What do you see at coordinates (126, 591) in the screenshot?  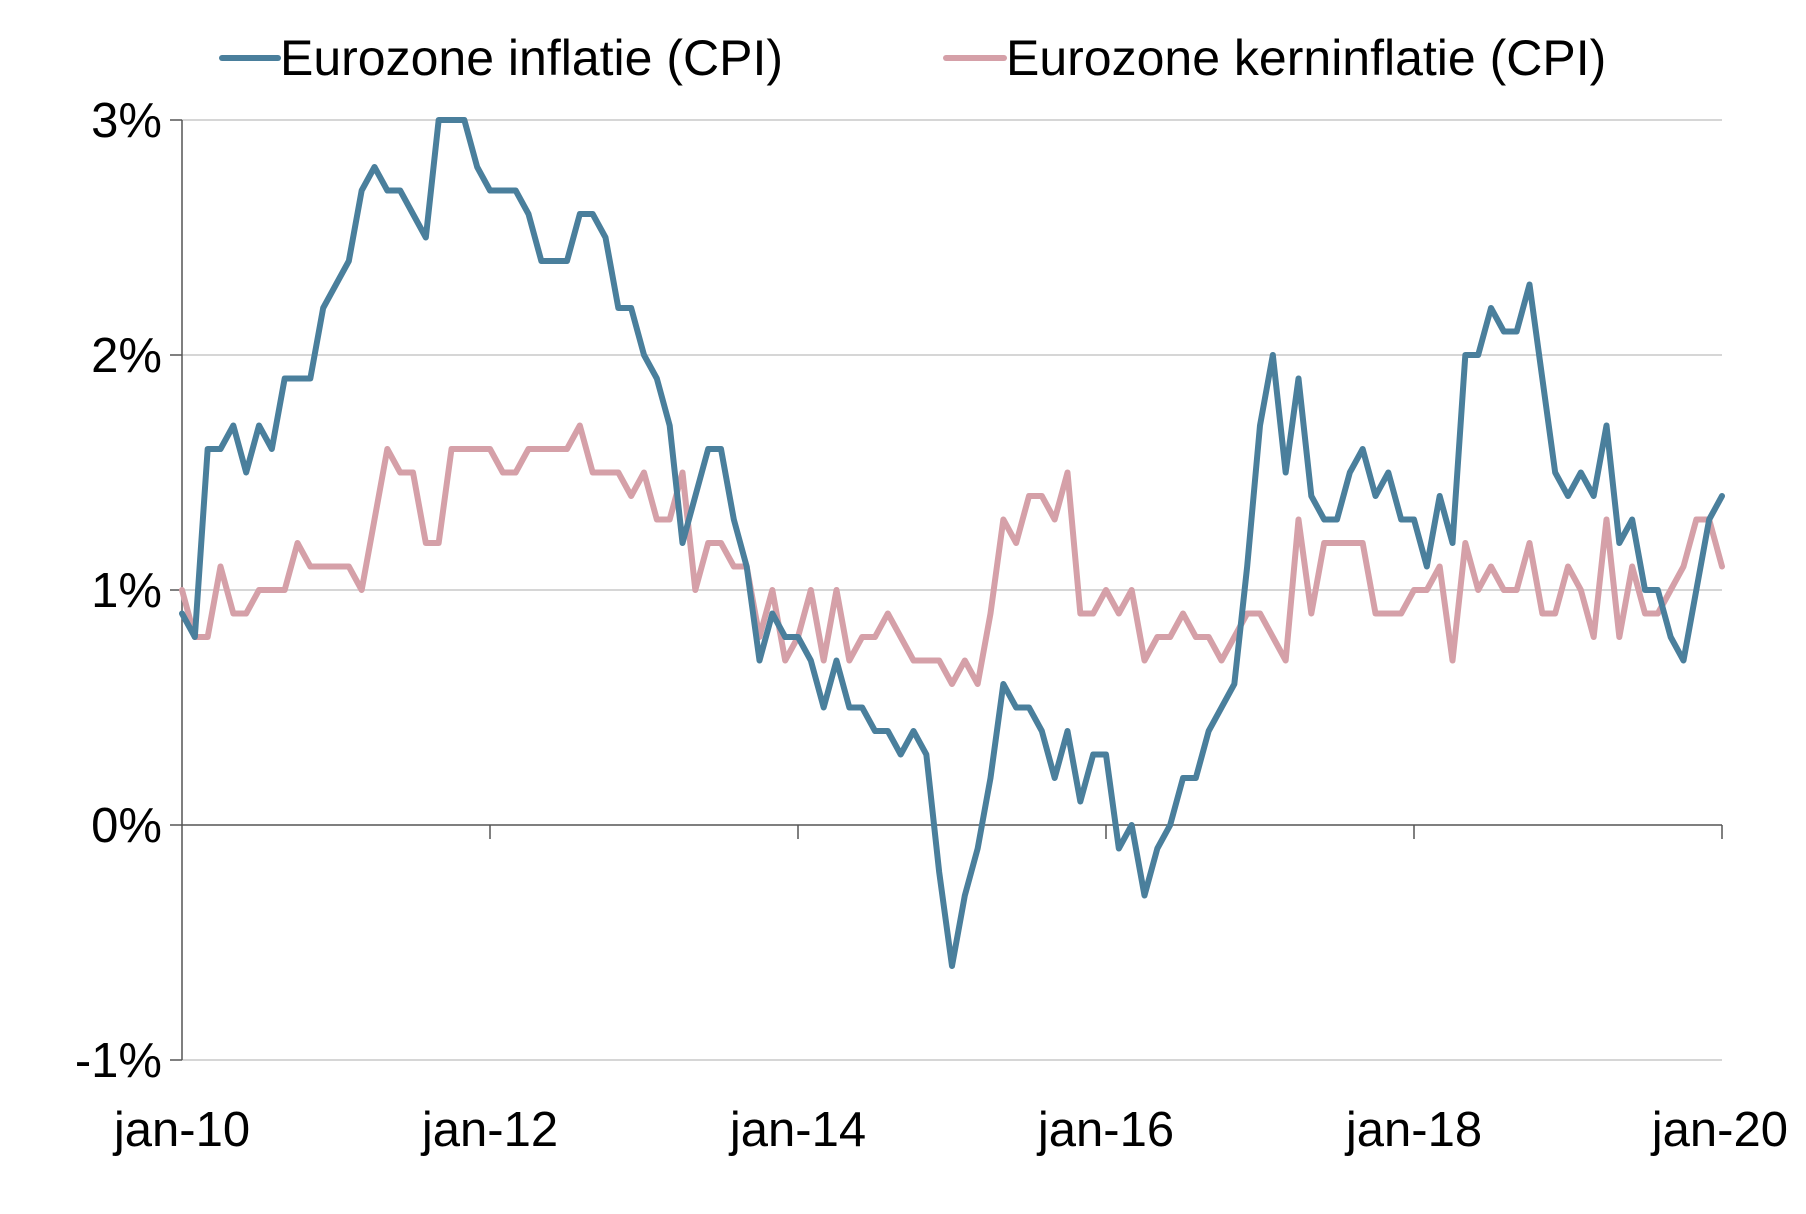 I see `y-tick-label: 1%` at bounding box center [126, 591].